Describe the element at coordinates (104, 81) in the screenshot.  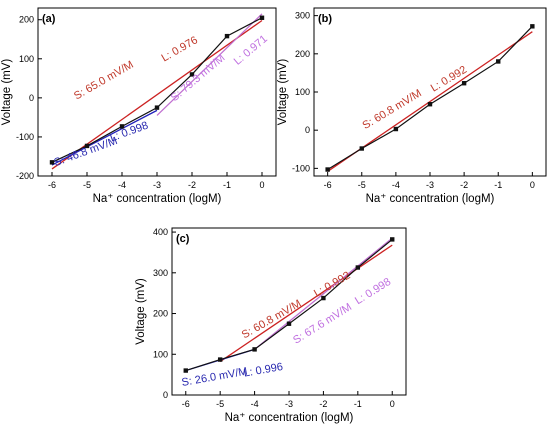
I see `fit-annotation: S: 65.0 mV/M` at that location.